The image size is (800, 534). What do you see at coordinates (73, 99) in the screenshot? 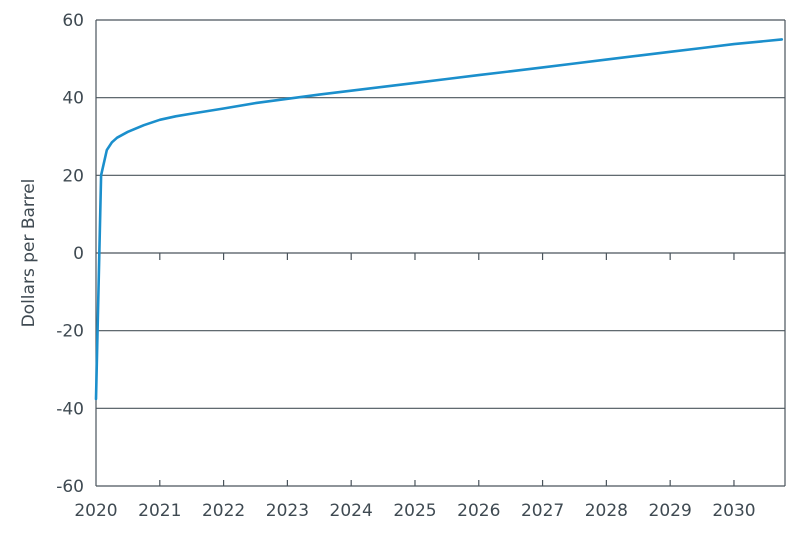
I see `y-tick-label-40: 40` at bounding box center [73, 99].